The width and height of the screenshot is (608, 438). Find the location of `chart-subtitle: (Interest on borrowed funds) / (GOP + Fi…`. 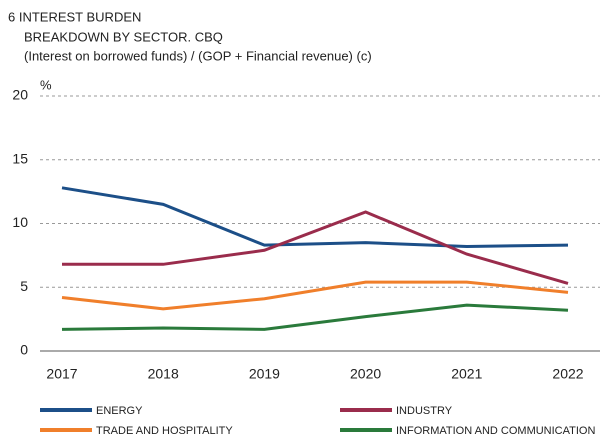

chart-subtitle: (Interest on borrowed funds) / (GOP + Fi… is located at coordinates (198, 55).